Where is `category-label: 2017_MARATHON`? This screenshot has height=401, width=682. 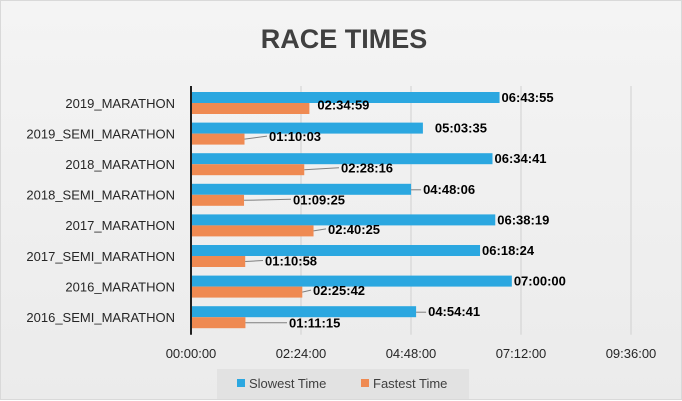
category-label: 2017_MARATHON is located at coordinates (120, 225).